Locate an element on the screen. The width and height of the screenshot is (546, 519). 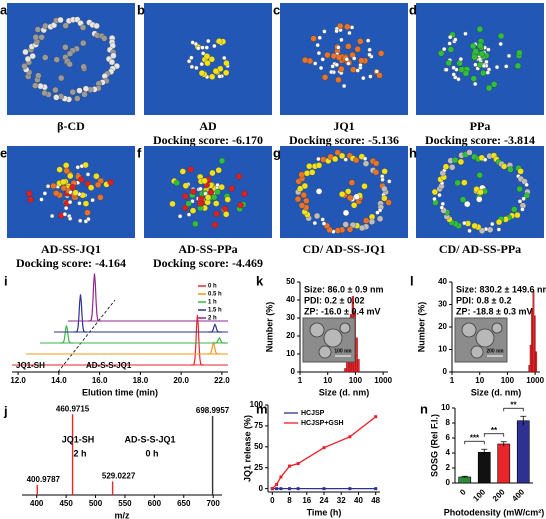
annotation: Size: 830.2 ± 149.6 nm is located at coordinates (501, 289).